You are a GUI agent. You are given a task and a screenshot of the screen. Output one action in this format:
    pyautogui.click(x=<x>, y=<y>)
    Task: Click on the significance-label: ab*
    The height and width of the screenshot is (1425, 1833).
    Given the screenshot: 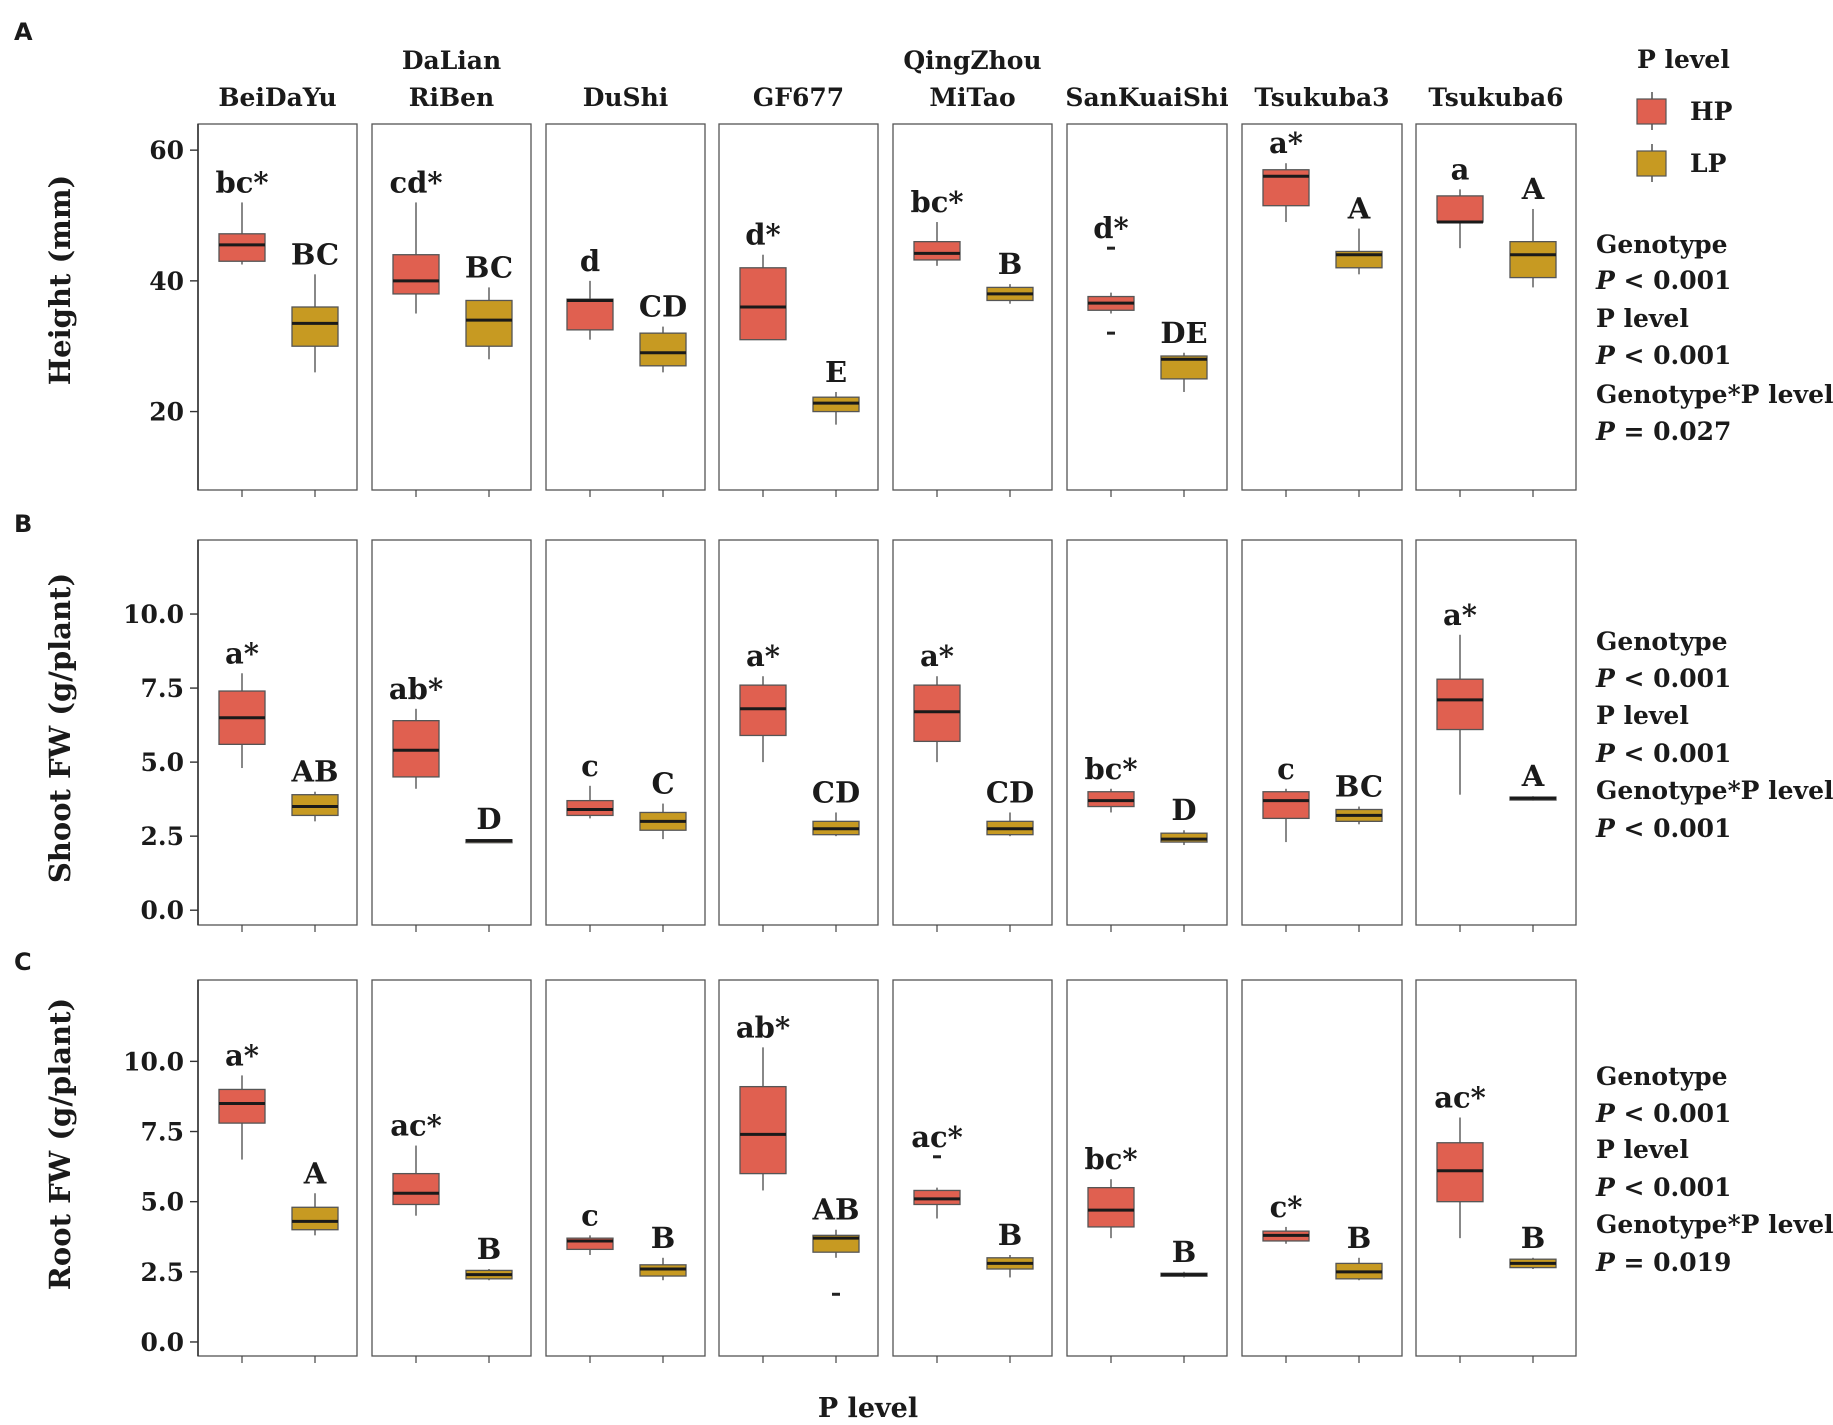 What is the action you would take?
    pyautogui.click(x=416, y=689)
    